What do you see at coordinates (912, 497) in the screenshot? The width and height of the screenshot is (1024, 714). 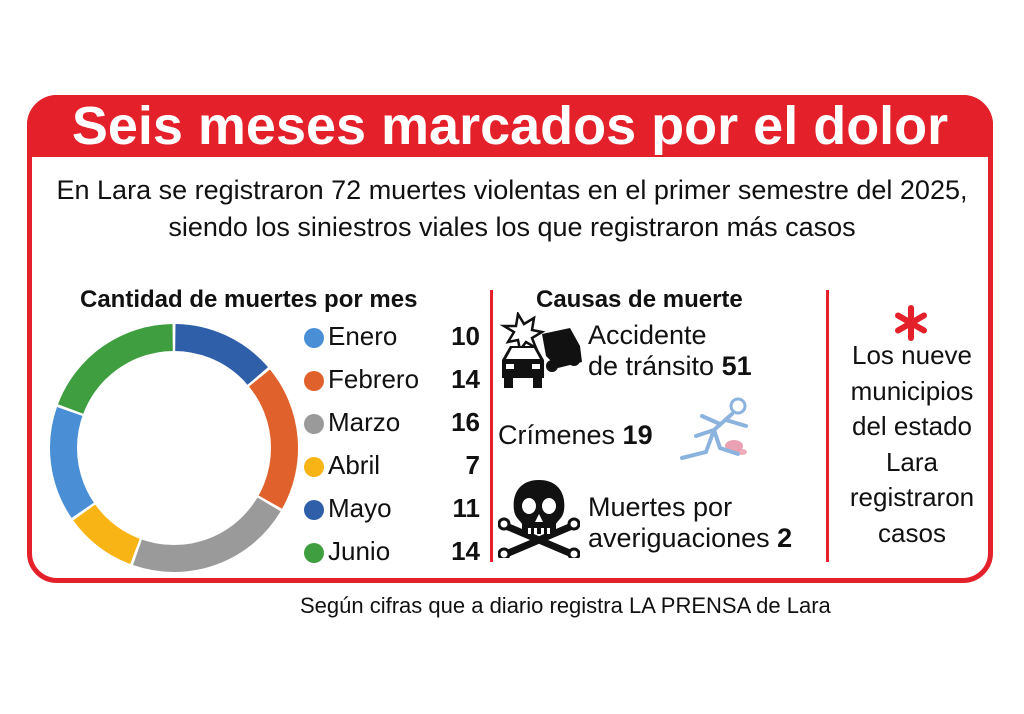 I see `municipalities-line: registraron` at bounding box center [912, 497].